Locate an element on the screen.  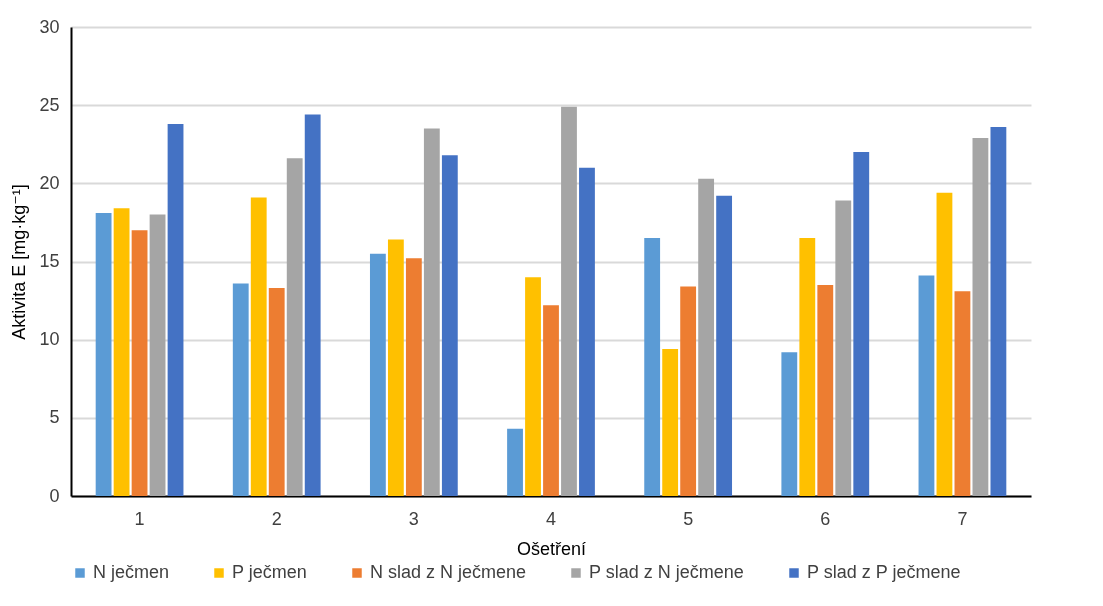
legend-label: P slad z P ječmene is located at coordinates (884, 572).